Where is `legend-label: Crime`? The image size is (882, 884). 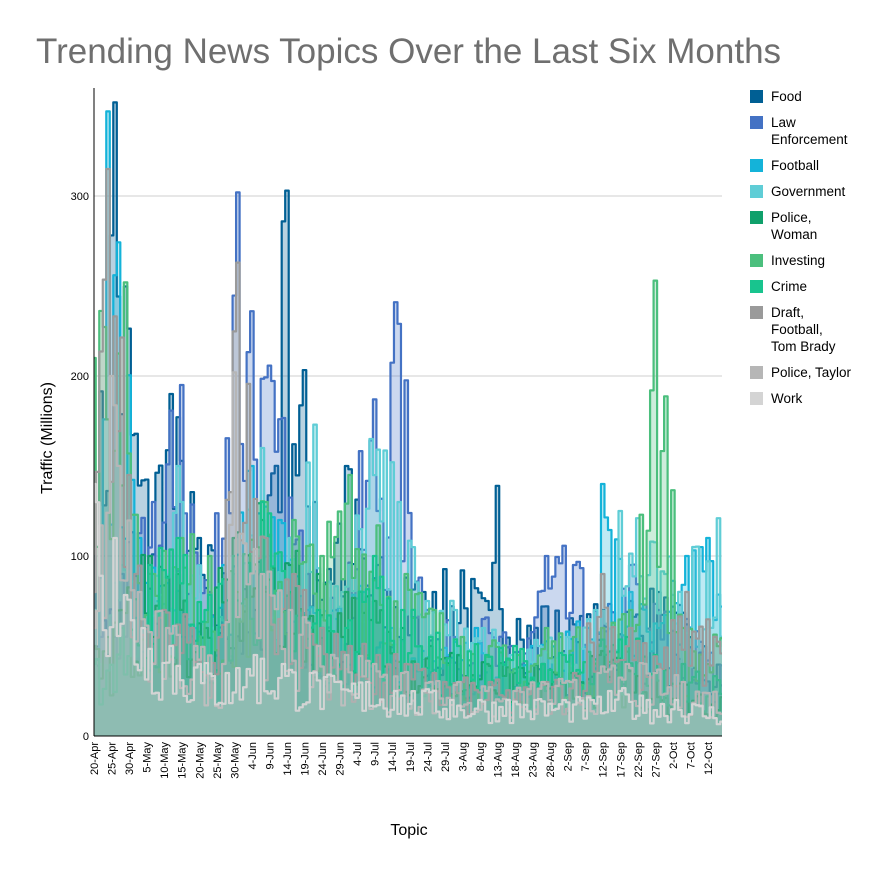
legend-label: Crime is located at coordinates (789, 286).